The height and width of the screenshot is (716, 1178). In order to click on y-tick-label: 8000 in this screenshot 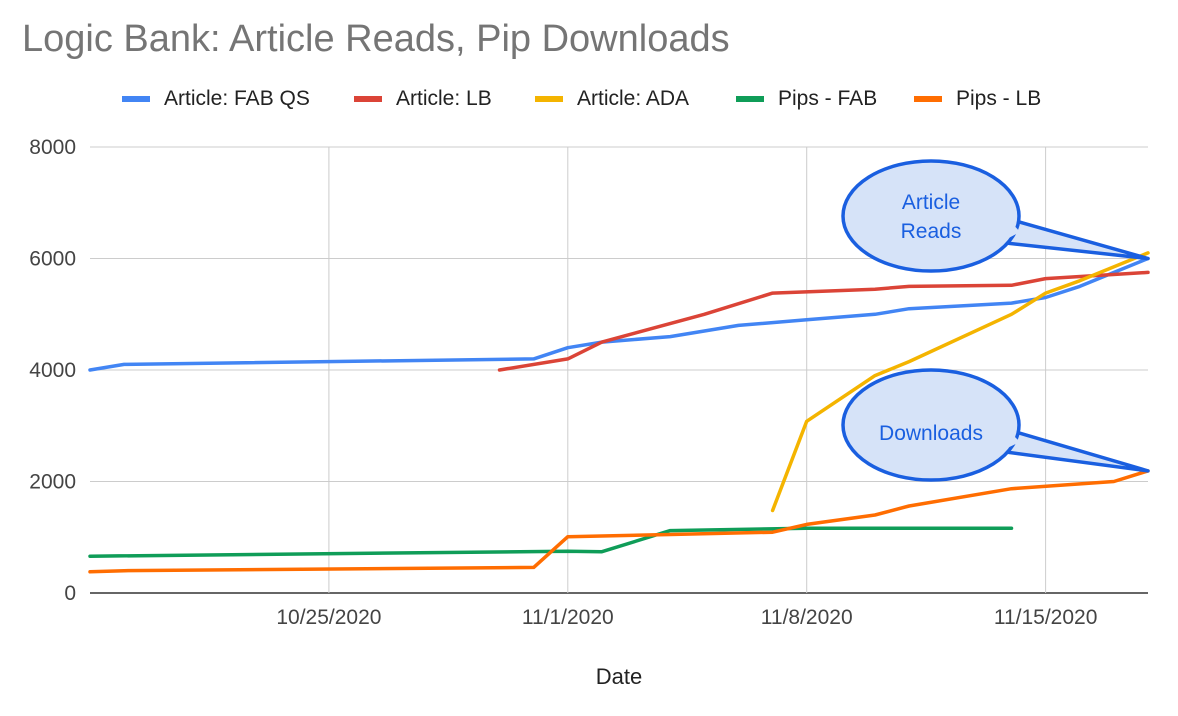, I will do `click(52, 147)`.